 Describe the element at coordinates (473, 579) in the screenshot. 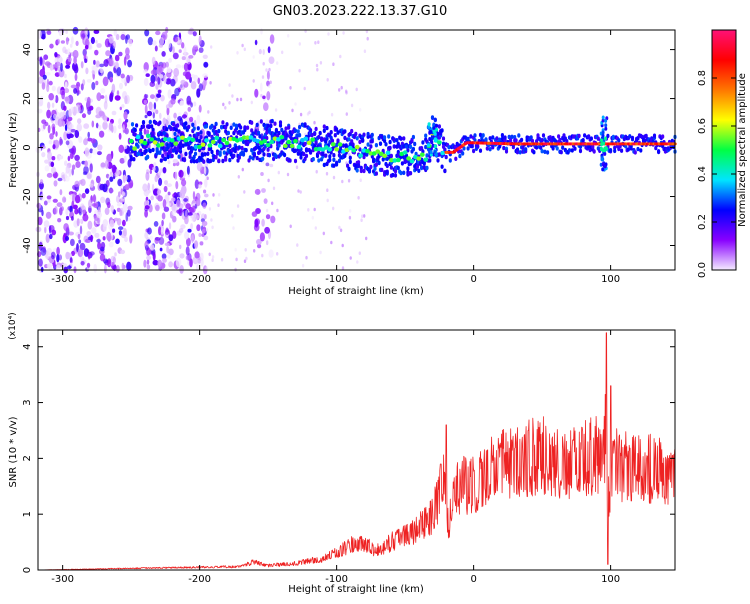

I see `snr-x-tick-label: 0` at that location.